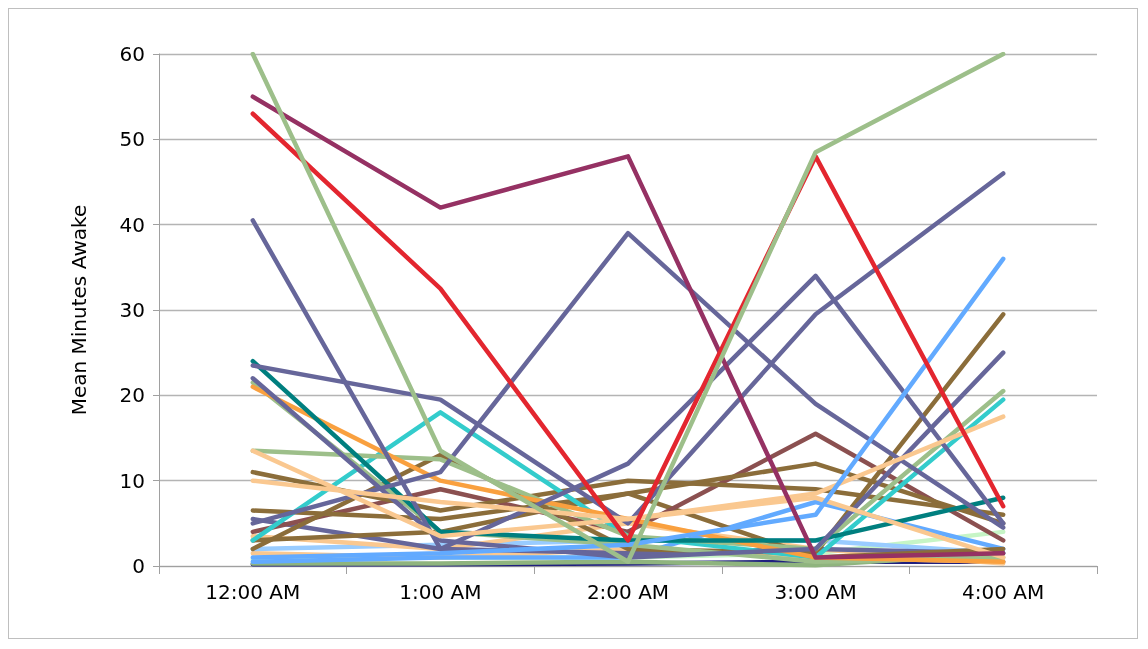  I want to click on x-tick-label: 4:00 AM, so click(1003, 592).